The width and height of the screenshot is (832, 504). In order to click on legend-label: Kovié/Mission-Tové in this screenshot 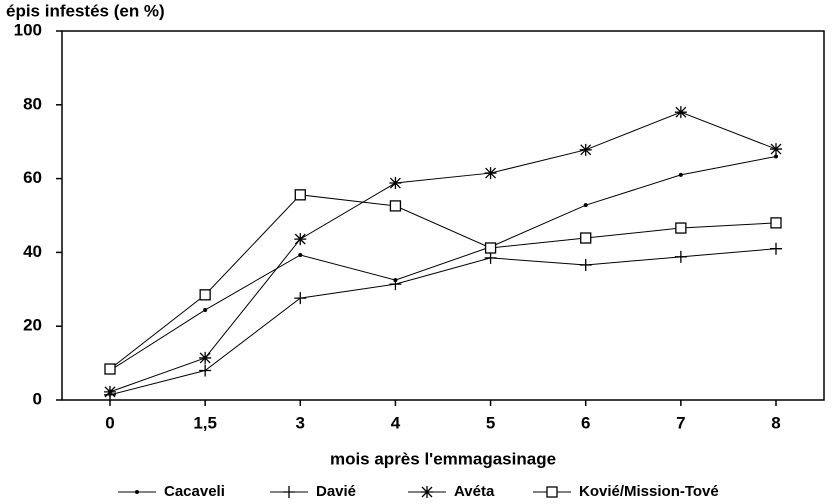, I will do `click(649, 491)`.